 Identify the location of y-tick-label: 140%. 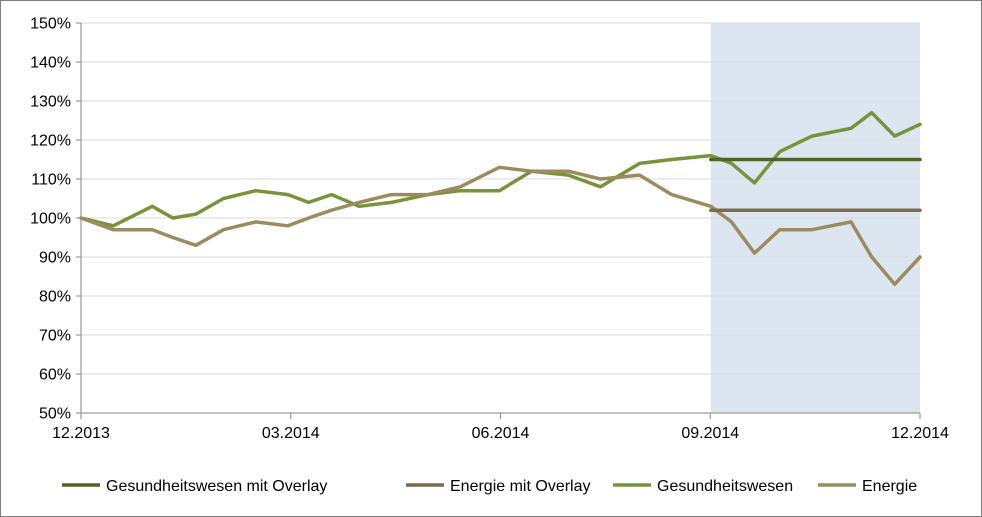
(50, 63).